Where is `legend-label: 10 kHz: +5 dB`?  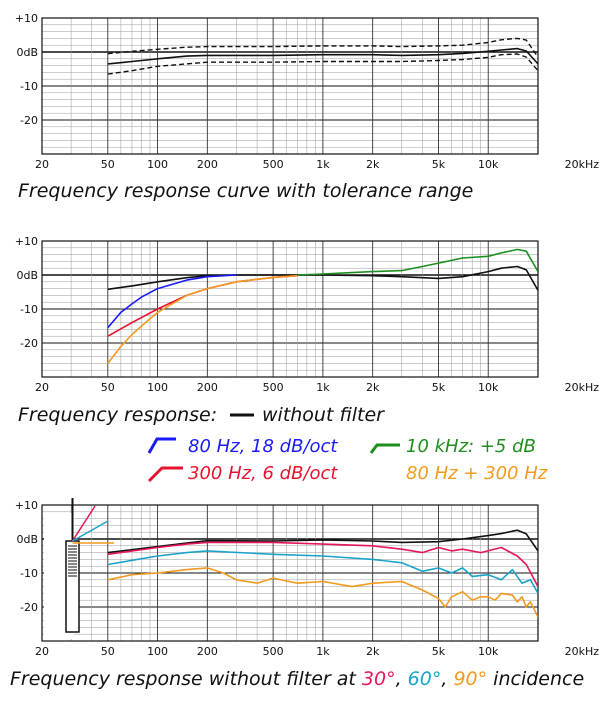 legend-label: 10 kHz: +5 dB is located at coordinates (471, 446).